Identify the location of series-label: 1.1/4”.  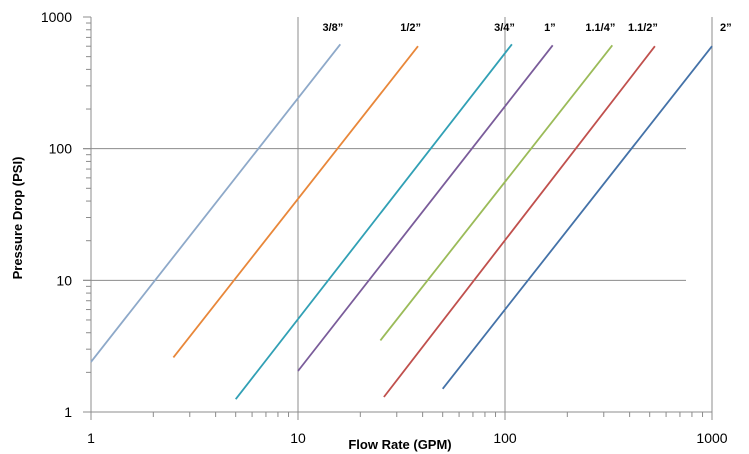
(600, 28).